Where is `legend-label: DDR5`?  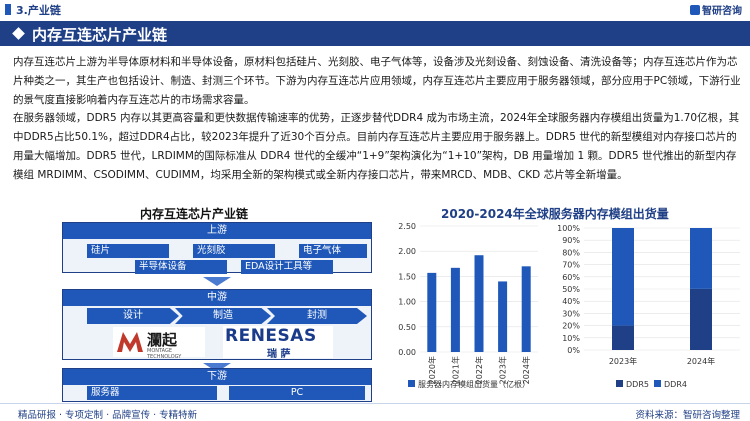
legend-label: DDR5 is located at coordinates (637, 384).